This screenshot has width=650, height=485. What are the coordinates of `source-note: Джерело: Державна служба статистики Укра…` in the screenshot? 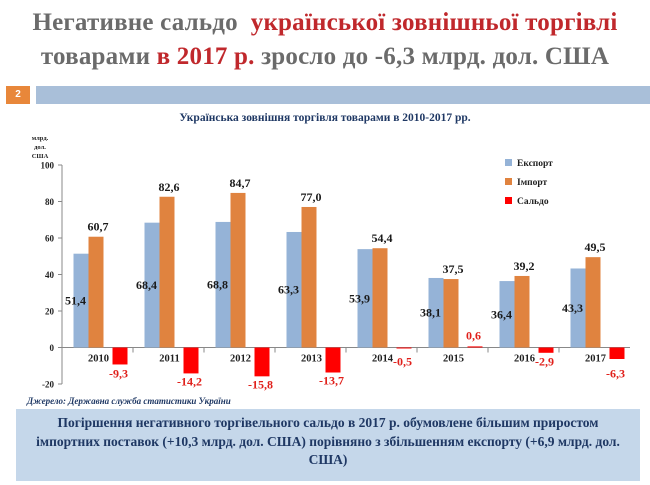 It's located at (129, 401).